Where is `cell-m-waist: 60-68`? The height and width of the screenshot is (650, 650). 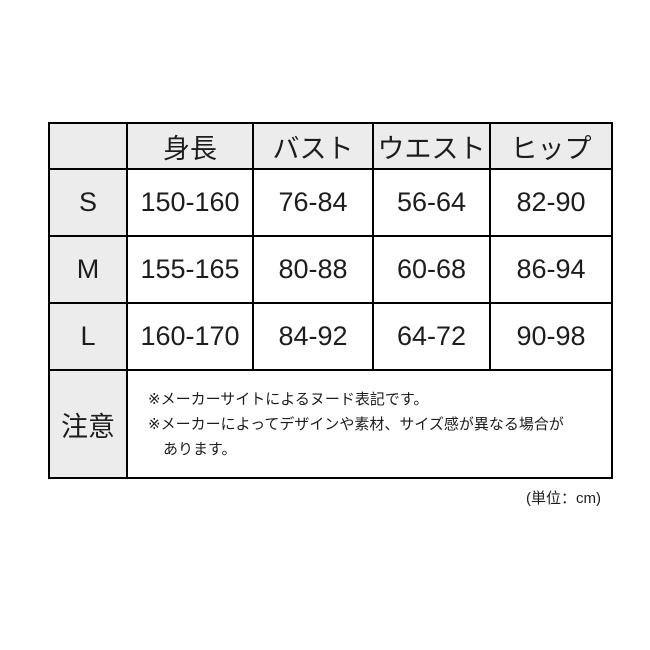 cell-m-waist: 60-68 is located at coordinates (431, 269).